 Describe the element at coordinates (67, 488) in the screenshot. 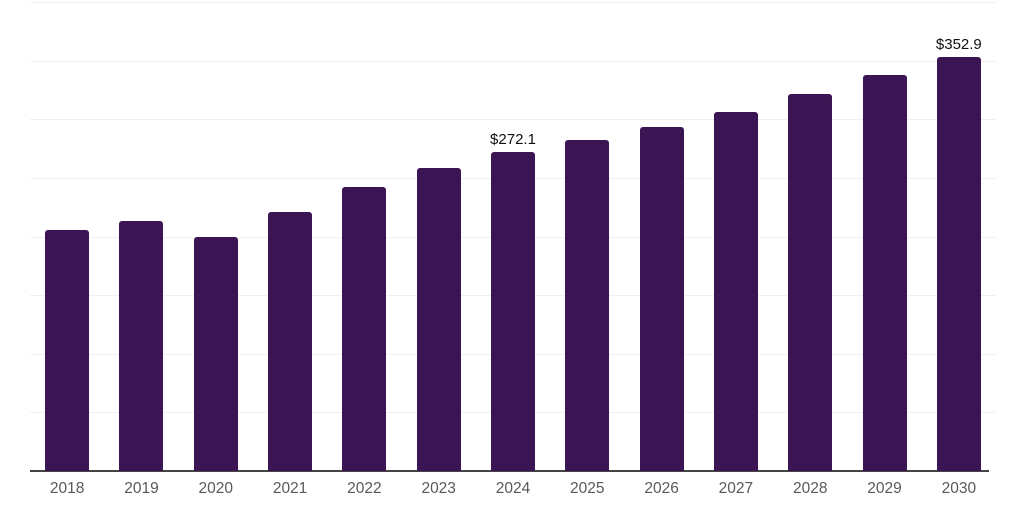

I see `x-tick-label-2018: 2018` at that location.